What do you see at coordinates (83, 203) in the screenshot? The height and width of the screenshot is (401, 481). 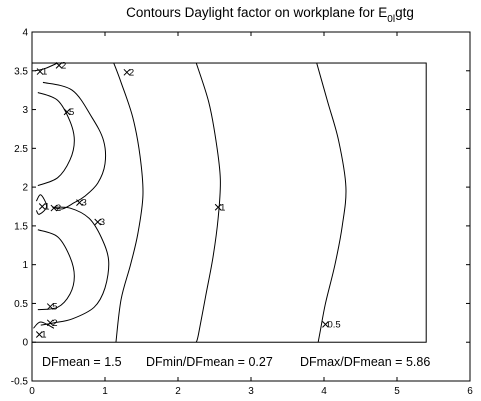 I see `contour-label-6: 3` at bounding box center [83, 203].